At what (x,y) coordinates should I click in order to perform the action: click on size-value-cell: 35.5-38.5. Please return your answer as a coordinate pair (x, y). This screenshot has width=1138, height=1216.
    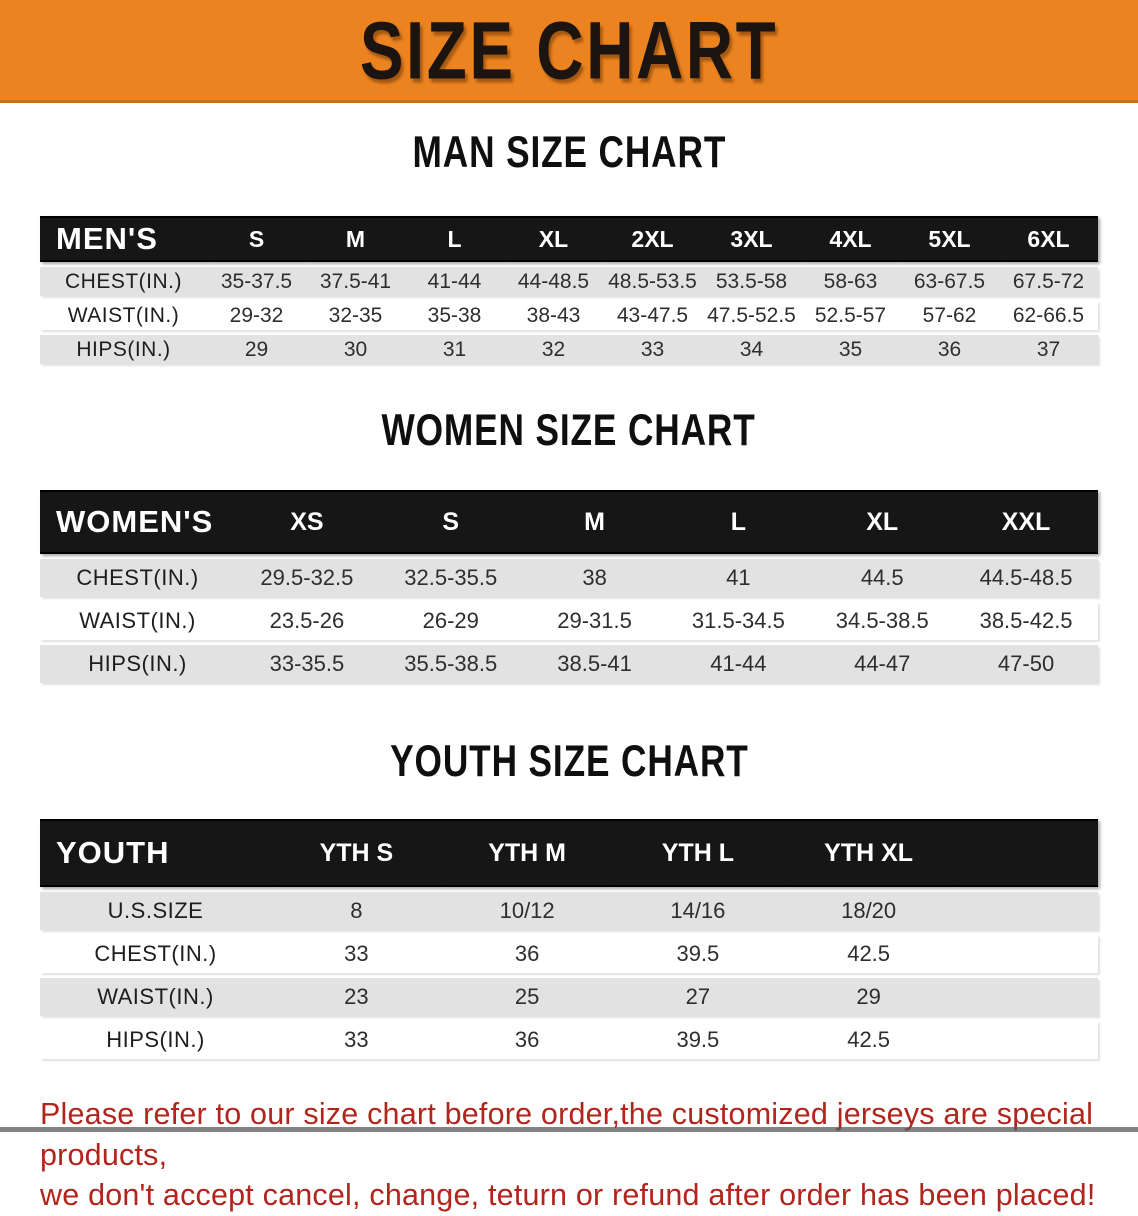
    Looking at the image, I should click on (451, 663).